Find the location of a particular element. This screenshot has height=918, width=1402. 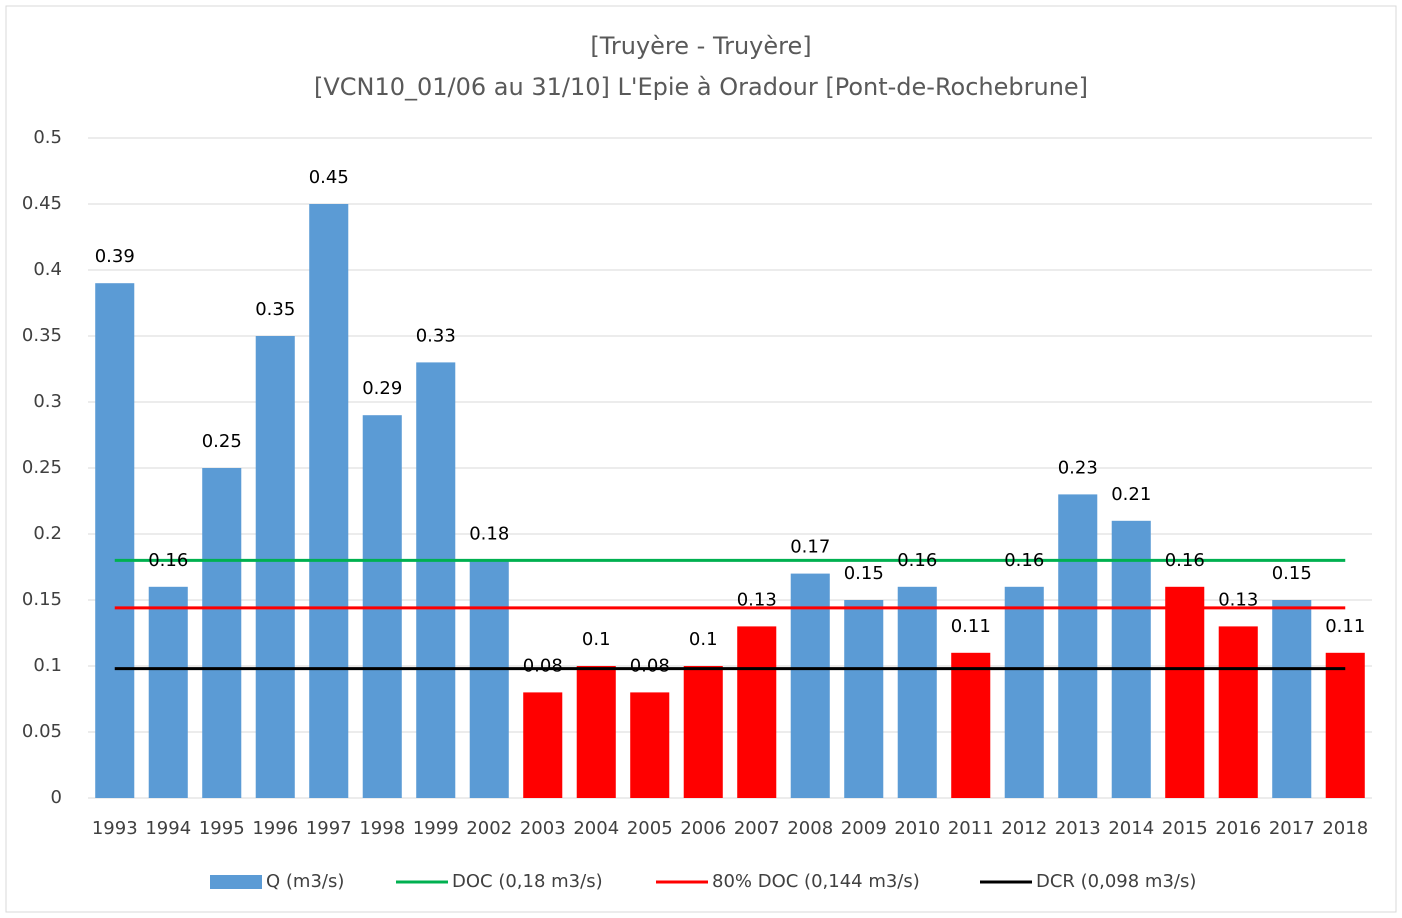

data-label: 0.25 is located at coordinates (222, 441).